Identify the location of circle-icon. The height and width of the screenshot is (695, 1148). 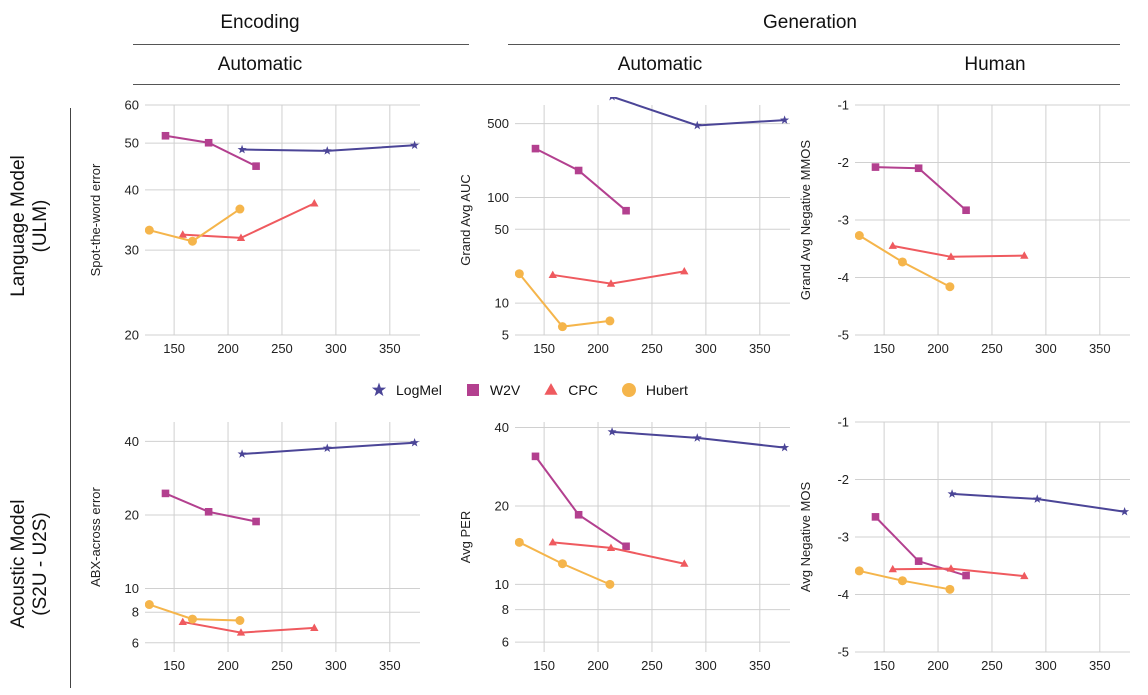
(628, 390).